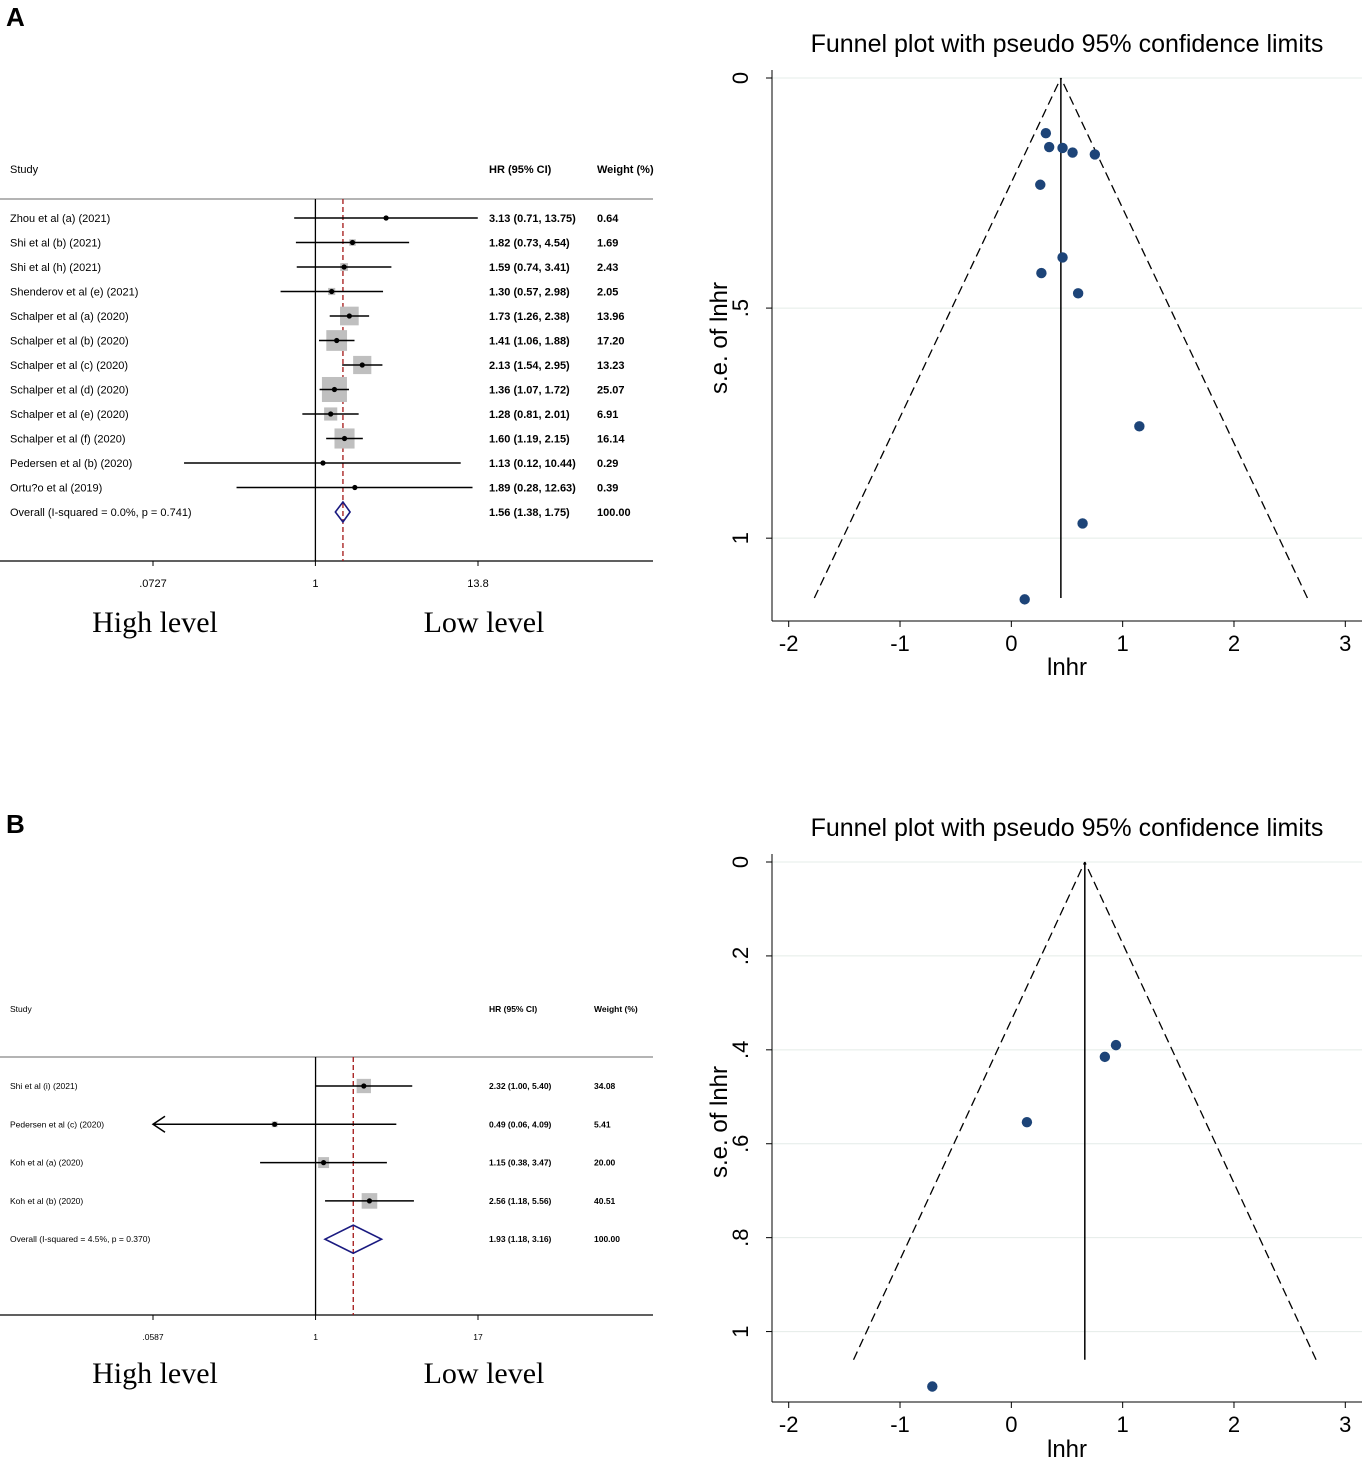 The height and width of the screenshot is (1461, 1362). I want to click on weight-text: 5.41, so click(602, 1124).